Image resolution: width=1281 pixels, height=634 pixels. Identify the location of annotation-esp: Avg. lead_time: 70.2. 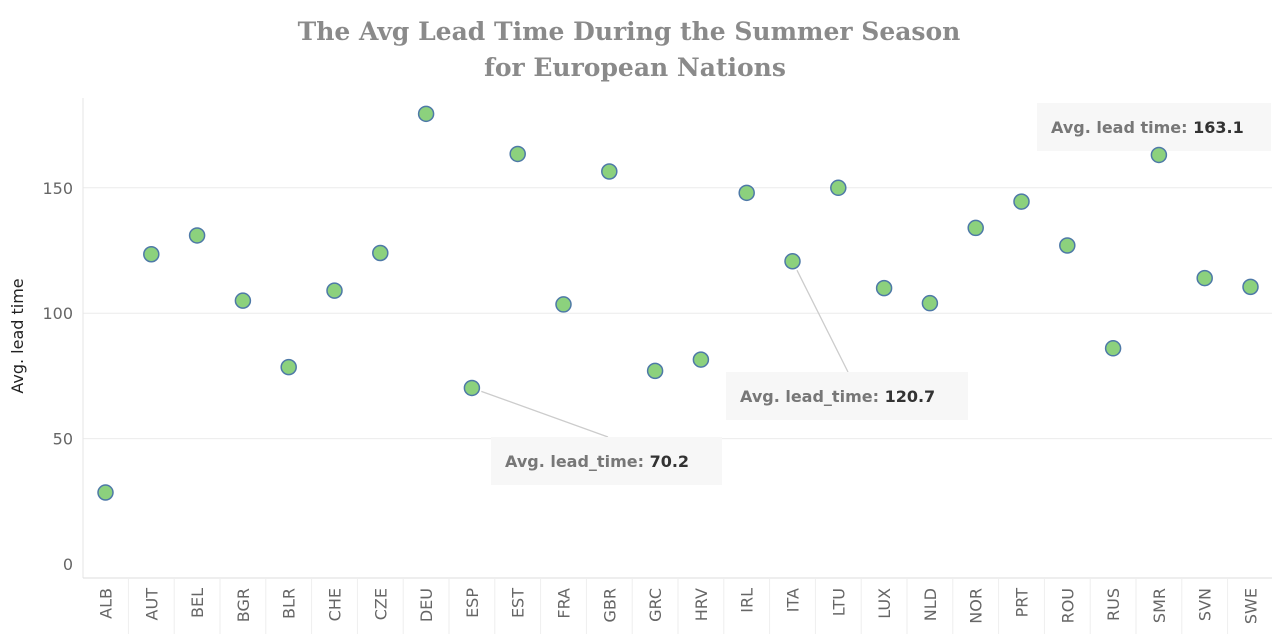
(601, 437).